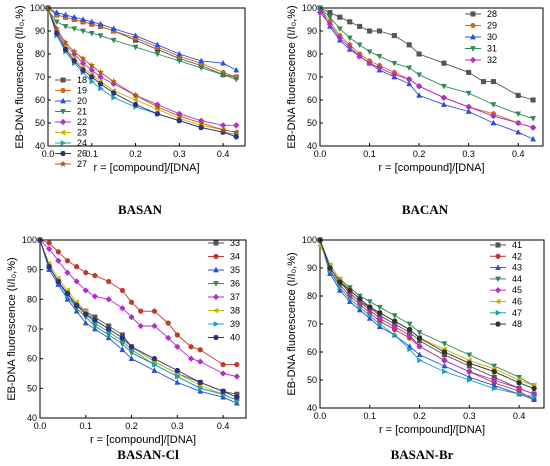 The image size is (550, 466). I want to click on legend-label-21: 21, so click(82, 112).